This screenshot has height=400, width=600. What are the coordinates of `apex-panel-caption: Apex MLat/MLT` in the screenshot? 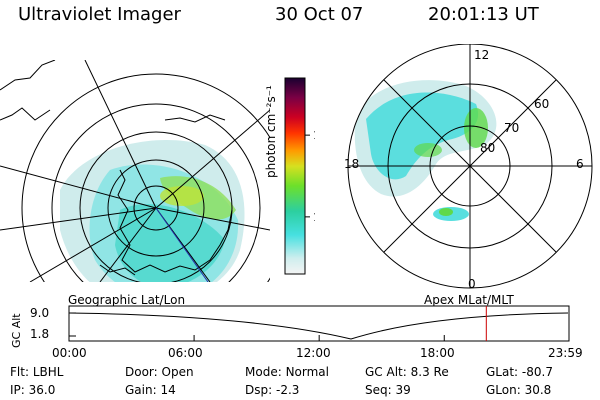 It's located at (469, 300).